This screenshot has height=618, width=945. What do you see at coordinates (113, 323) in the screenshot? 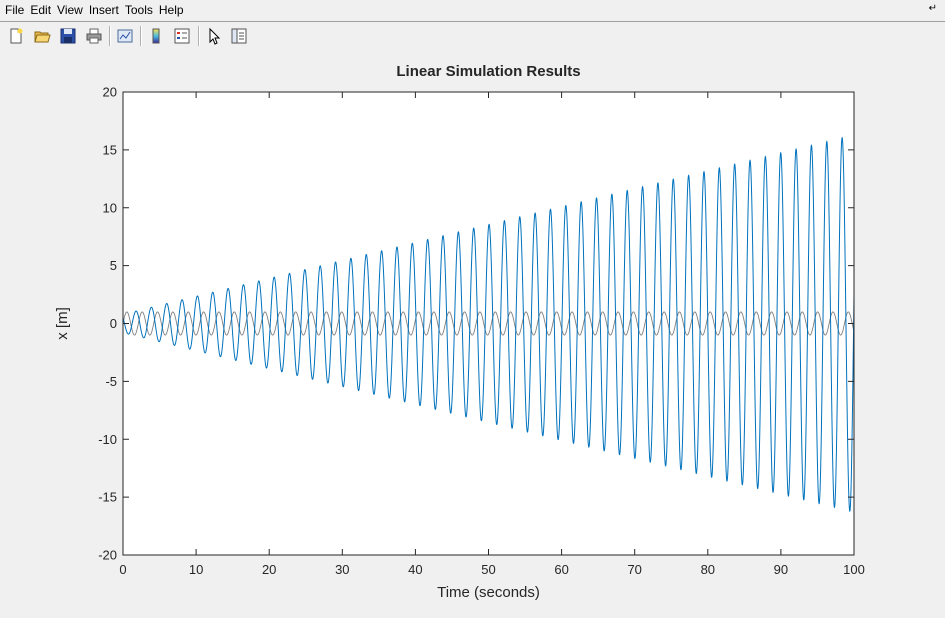
I see `y-tick-label: 0` at bounding box center [113, 323].